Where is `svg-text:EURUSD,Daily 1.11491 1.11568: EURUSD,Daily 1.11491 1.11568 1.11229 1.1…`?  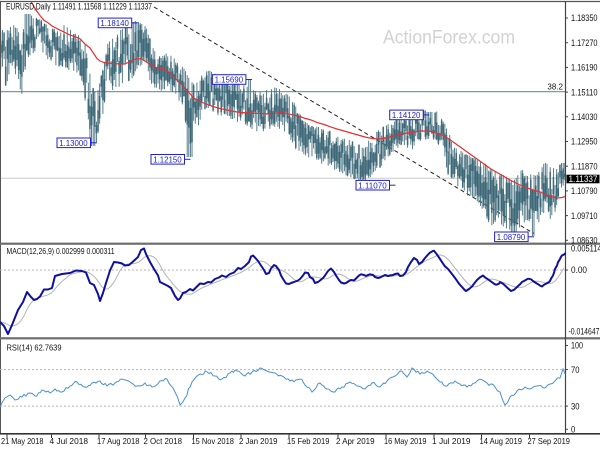
svg-text:EURUSD,Daily 1.11491 1.11568: EURUSD,Daily 1.11491 1.11568 1.11229 1.1… is located at coordinates (79, 7).